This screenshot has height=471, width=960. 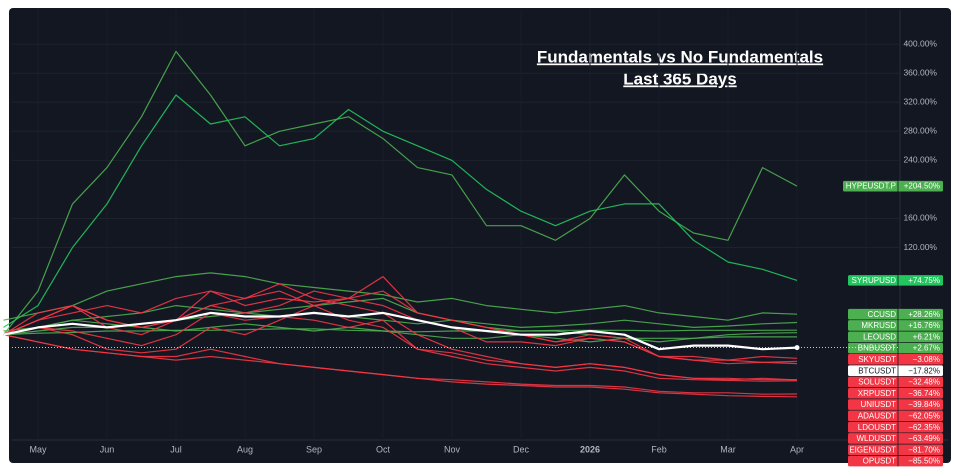 What do you see at coordinates (926, 336) in the screenshot?
I see `value-label: +6.21%` at bounding box center [926, 336].